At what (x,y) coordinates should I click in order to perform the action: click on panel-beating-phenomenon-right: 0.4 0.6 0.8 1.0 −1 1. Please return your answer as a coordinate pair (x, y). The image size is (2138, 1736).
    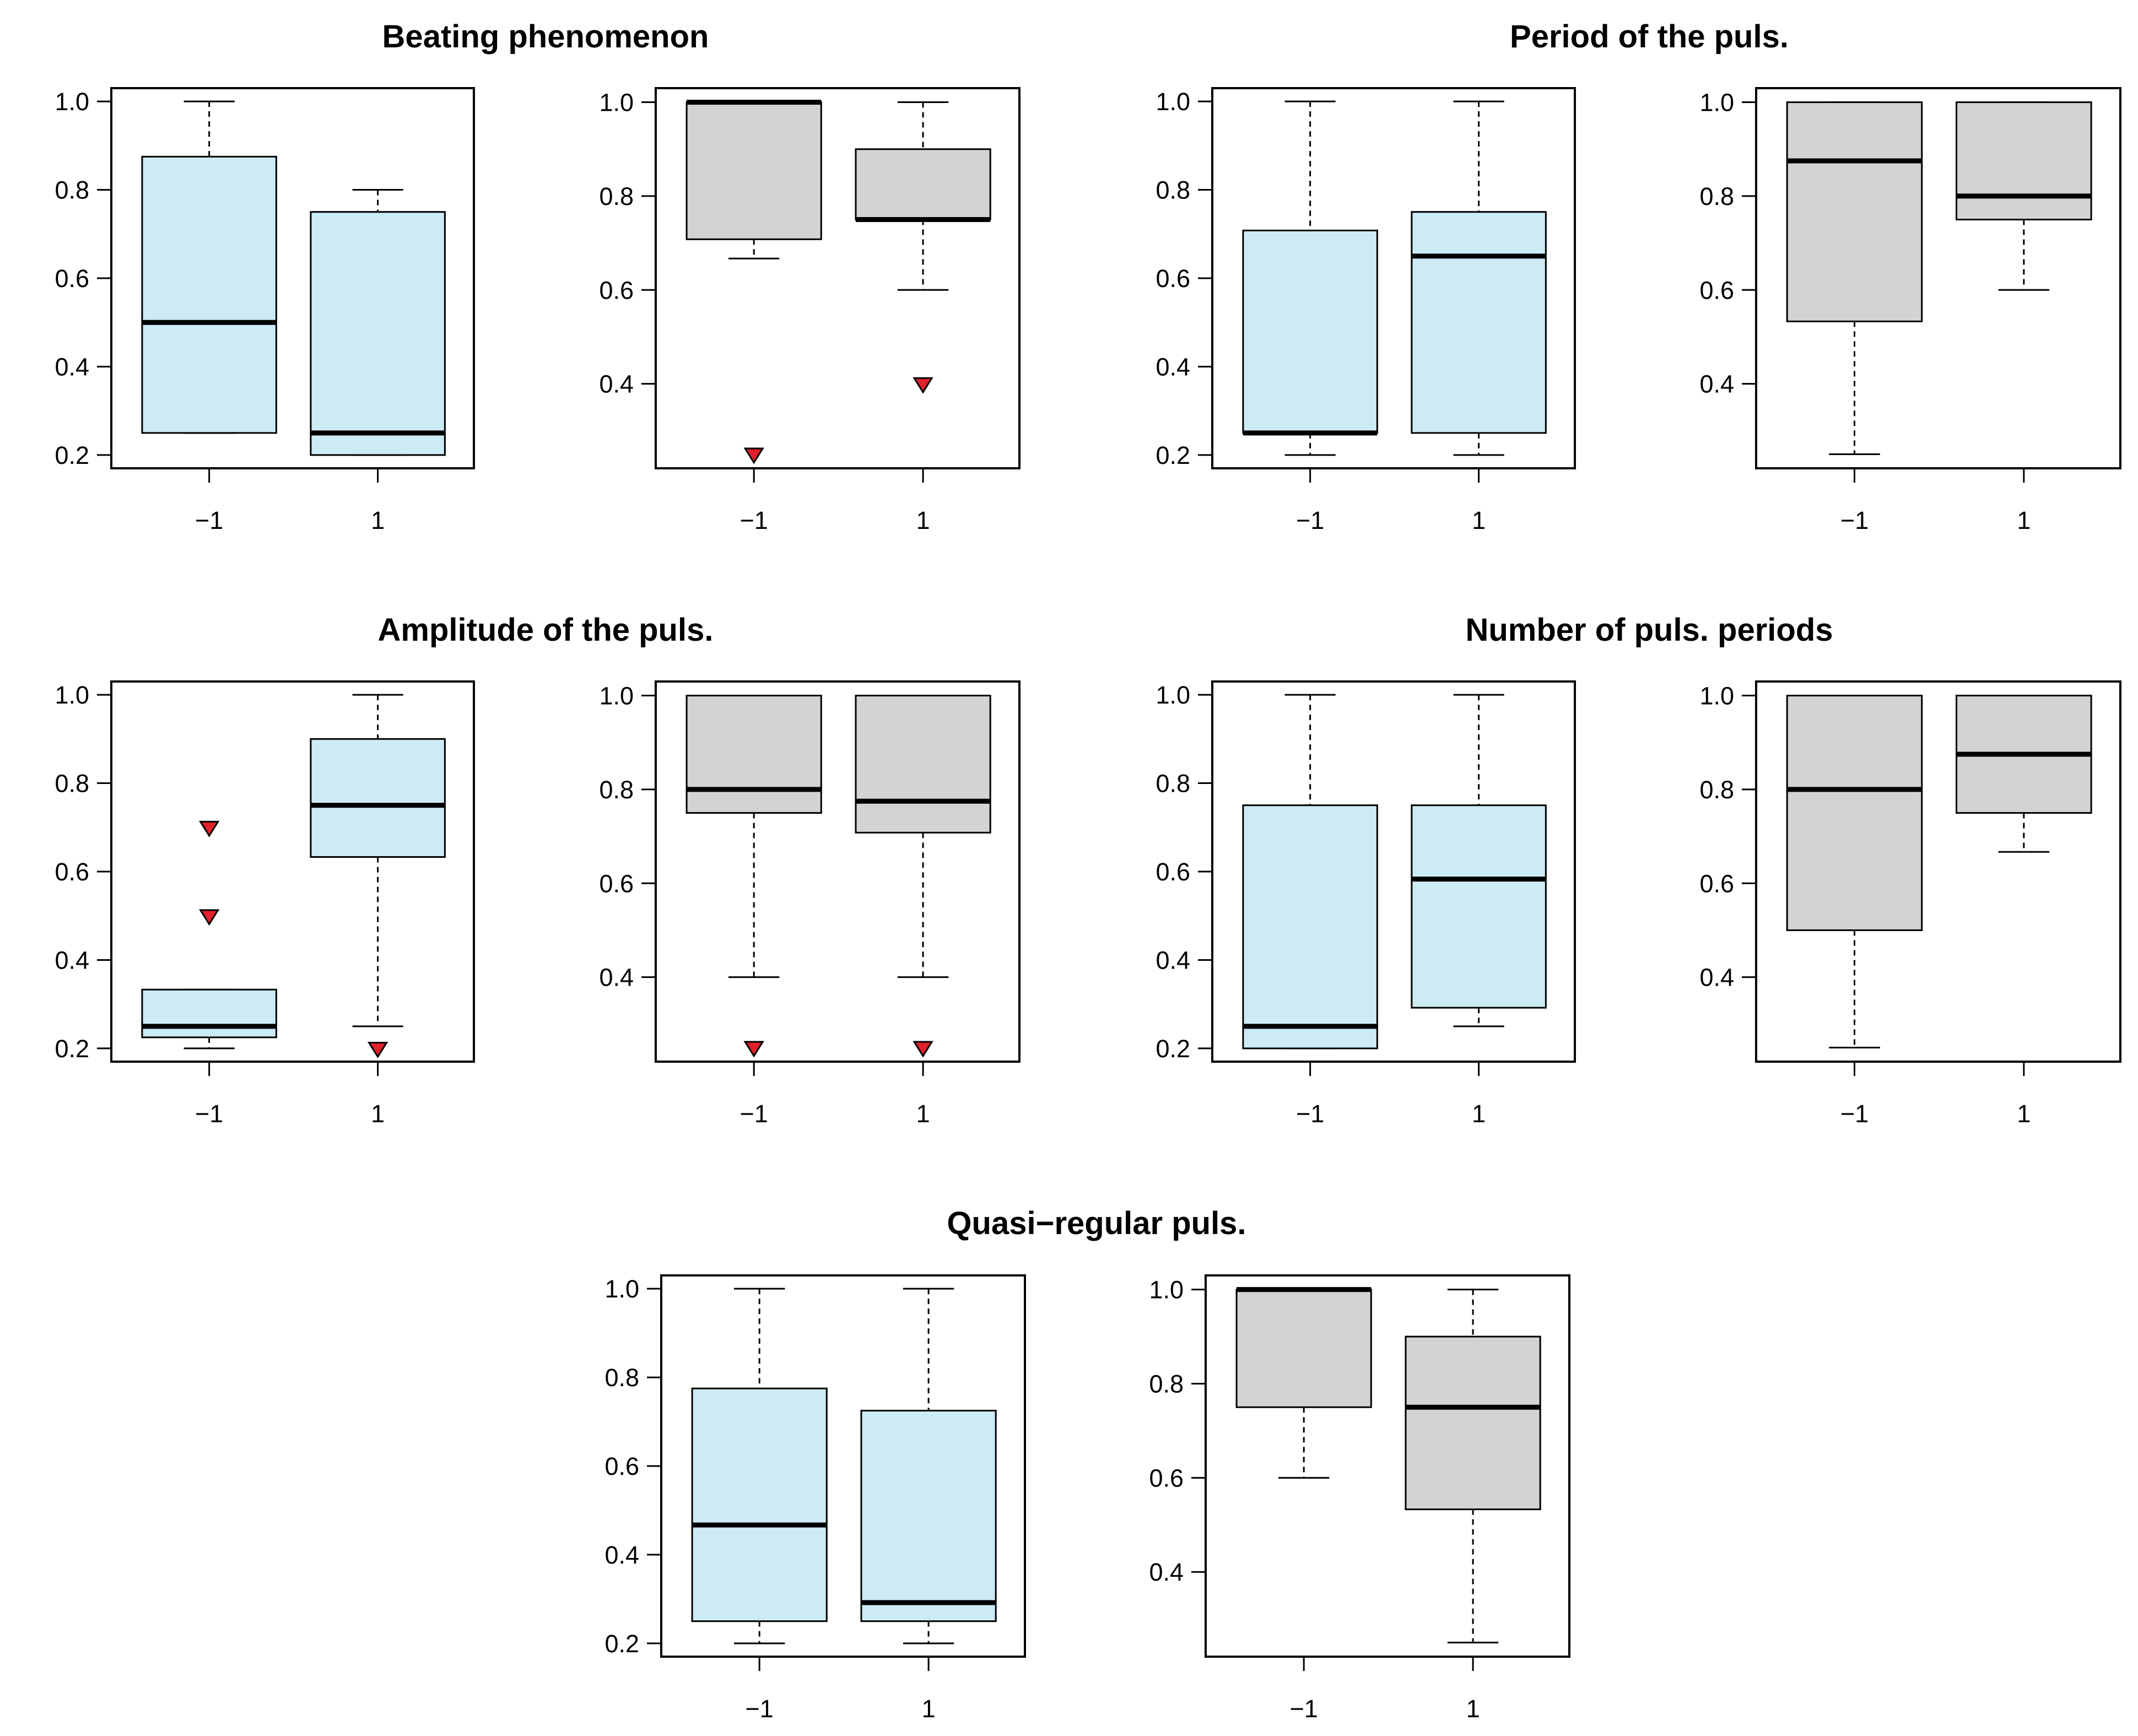
    Looking at the image, I should click on (810, 310).